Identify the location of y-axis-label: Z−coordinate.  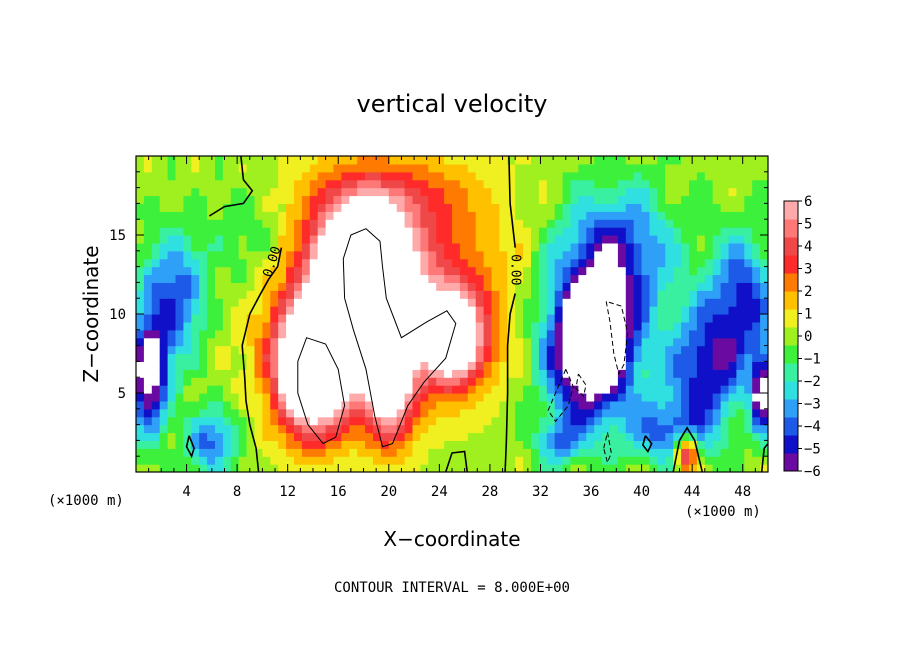
(91, 313).